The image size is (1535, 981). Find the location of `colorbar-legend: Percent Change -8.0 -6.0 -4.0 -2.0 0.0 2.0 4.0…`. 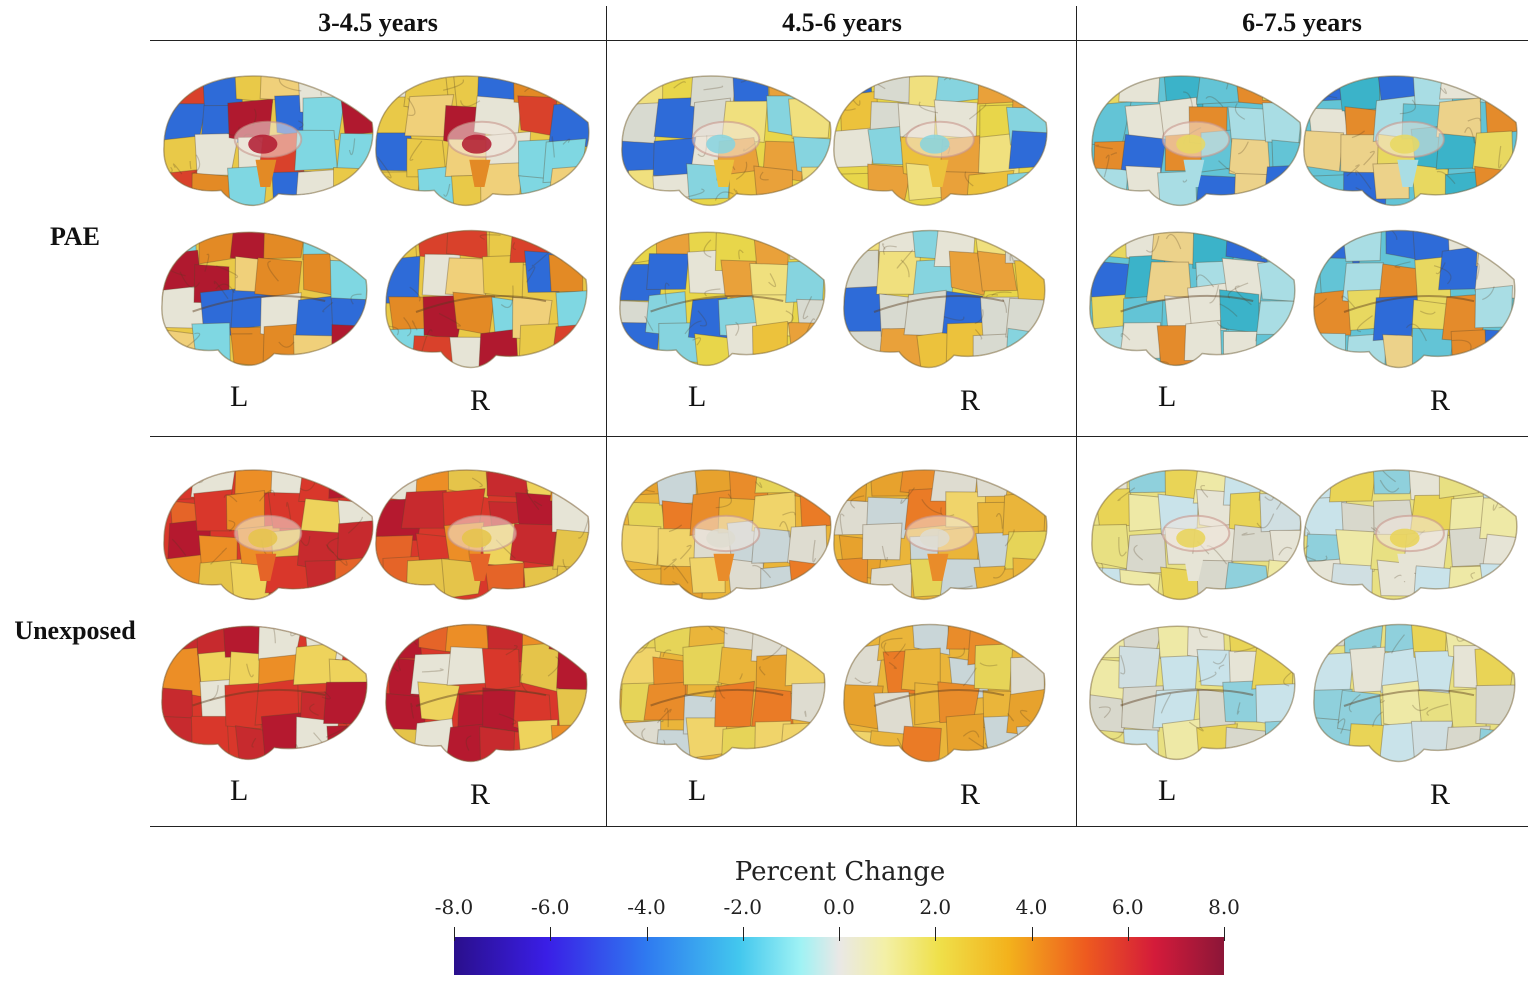

colorbar-legend: Percent Change -8.0 -6.0 -4.0 -2.0 0.0 2.0 4.0… is located at coordinates (840, 917).